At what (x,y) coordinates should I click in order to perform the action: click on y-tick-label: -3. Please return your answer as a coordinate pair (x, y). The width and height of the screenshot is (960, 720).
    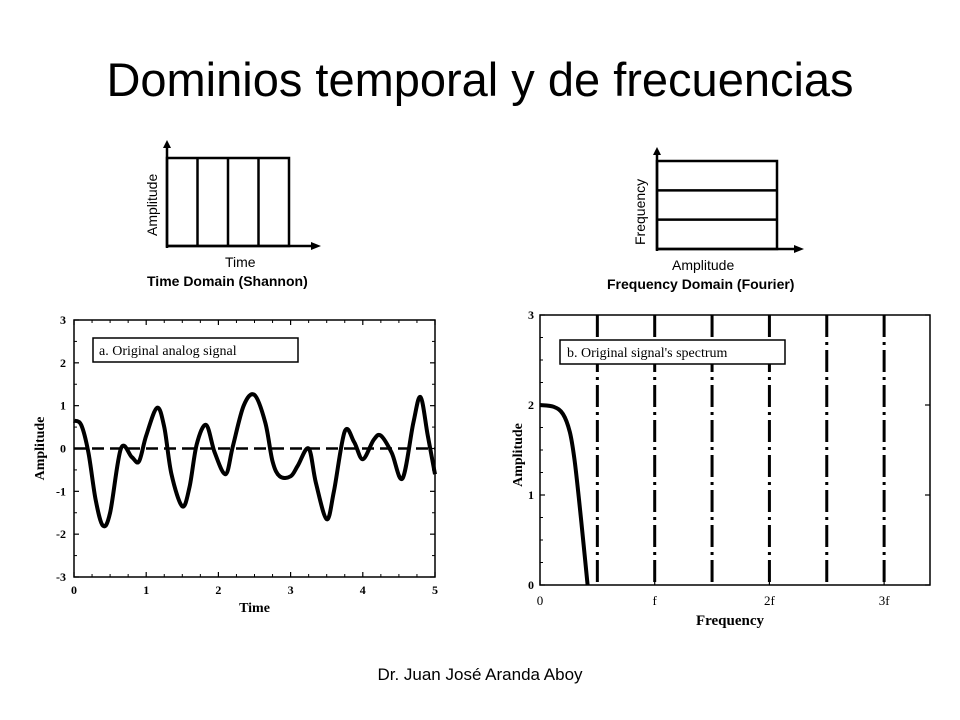
    Looking at the image, I should click on (61, 577).